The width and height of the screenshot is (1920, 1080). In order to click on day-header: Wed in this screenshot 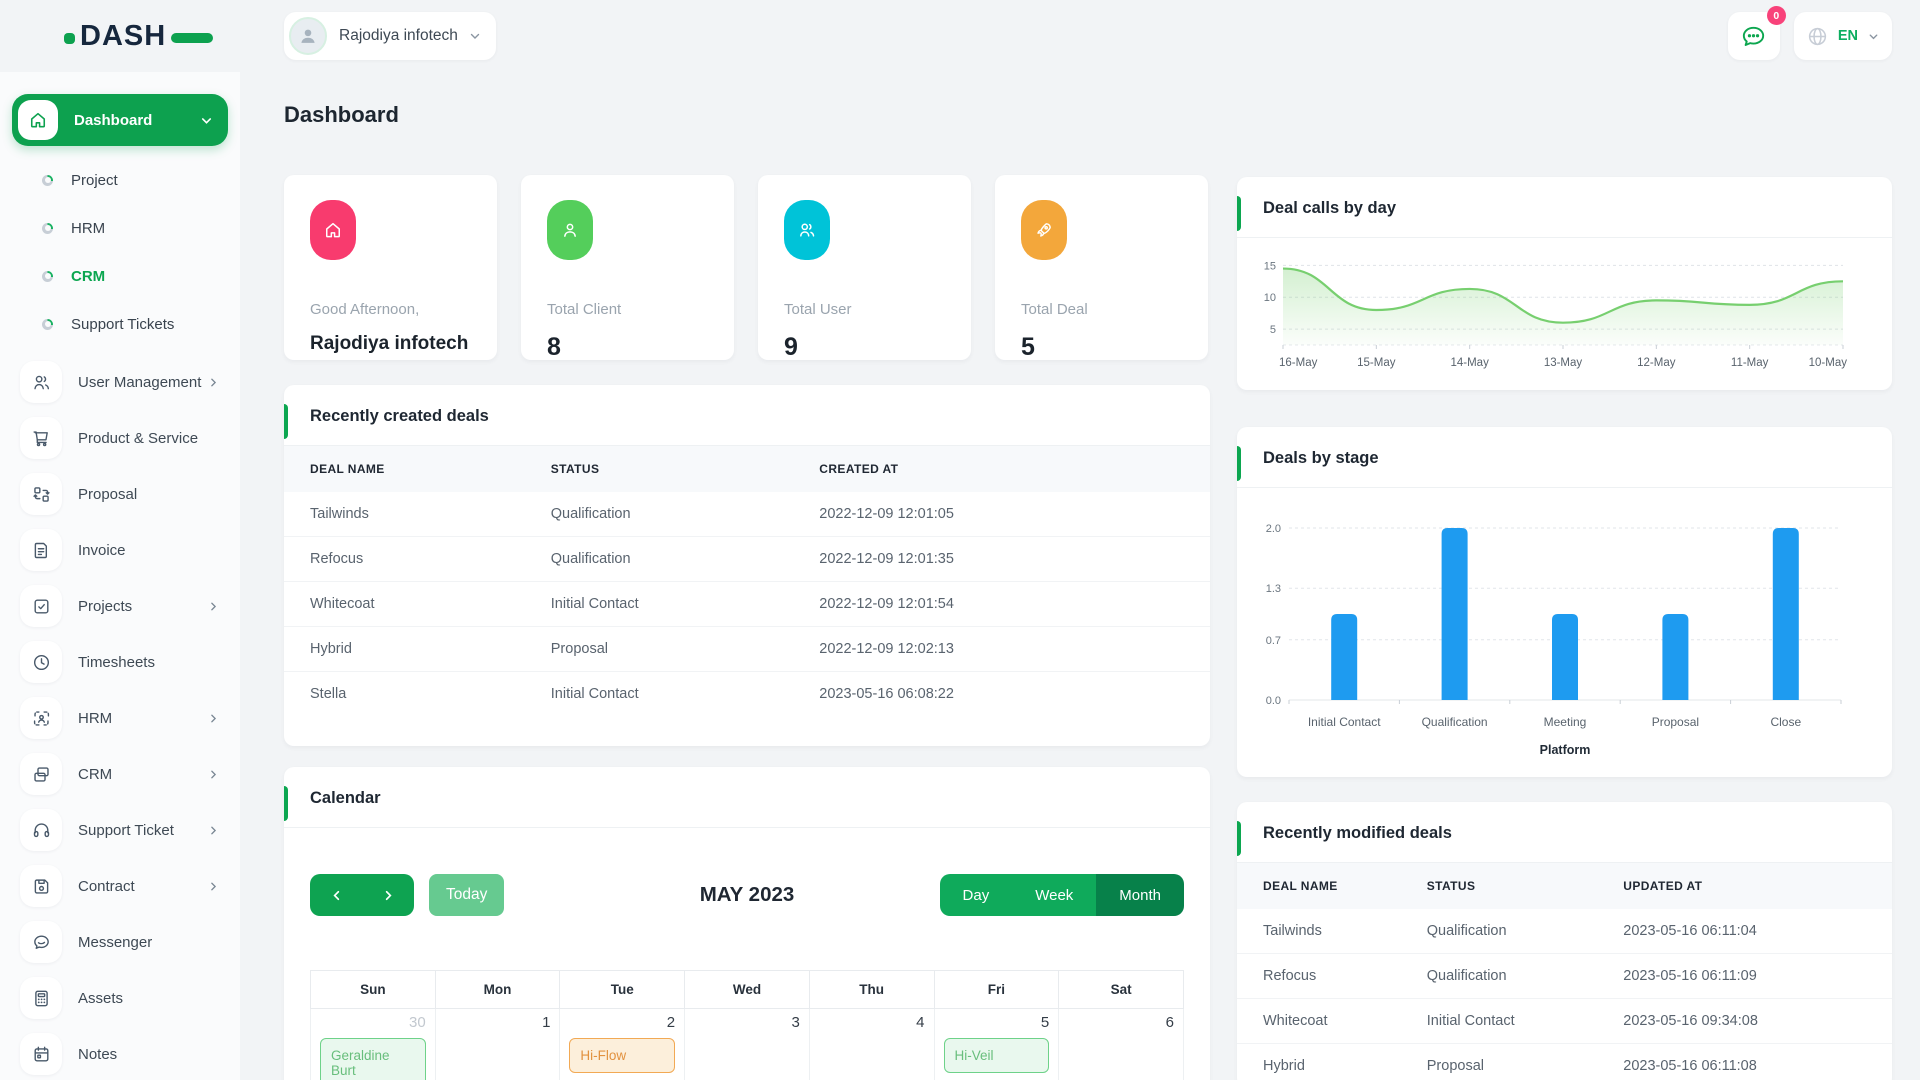, I will do `click(747, 989)`.